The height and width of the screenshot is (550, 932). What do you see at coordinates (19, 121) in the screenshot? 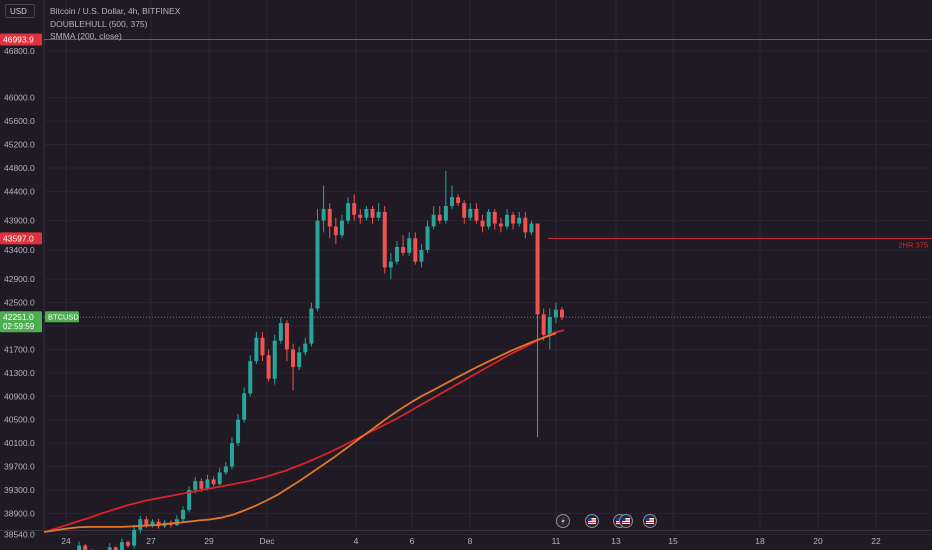
I see `y-tick-label: 45600.0` at bounding box center [19, 121].